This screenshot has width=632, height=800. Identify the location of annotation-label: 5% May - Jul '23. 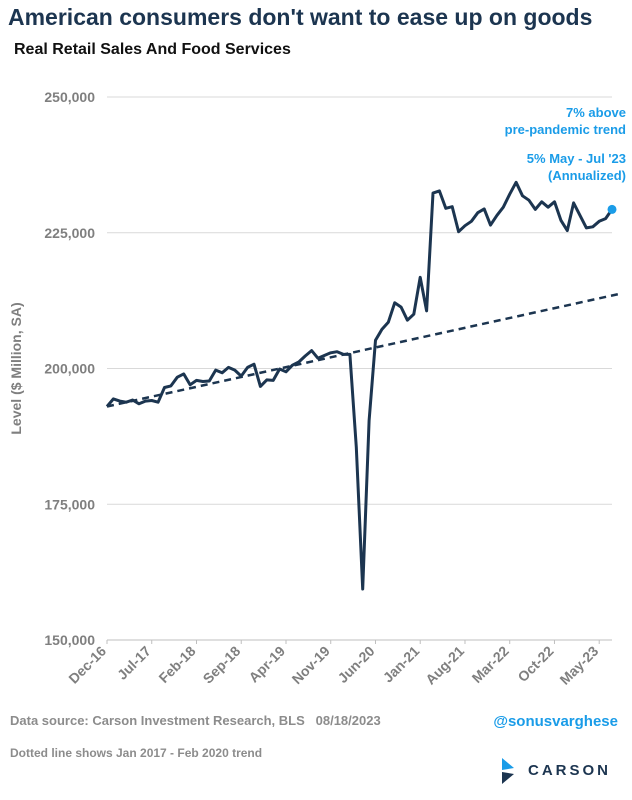
(576, 158).